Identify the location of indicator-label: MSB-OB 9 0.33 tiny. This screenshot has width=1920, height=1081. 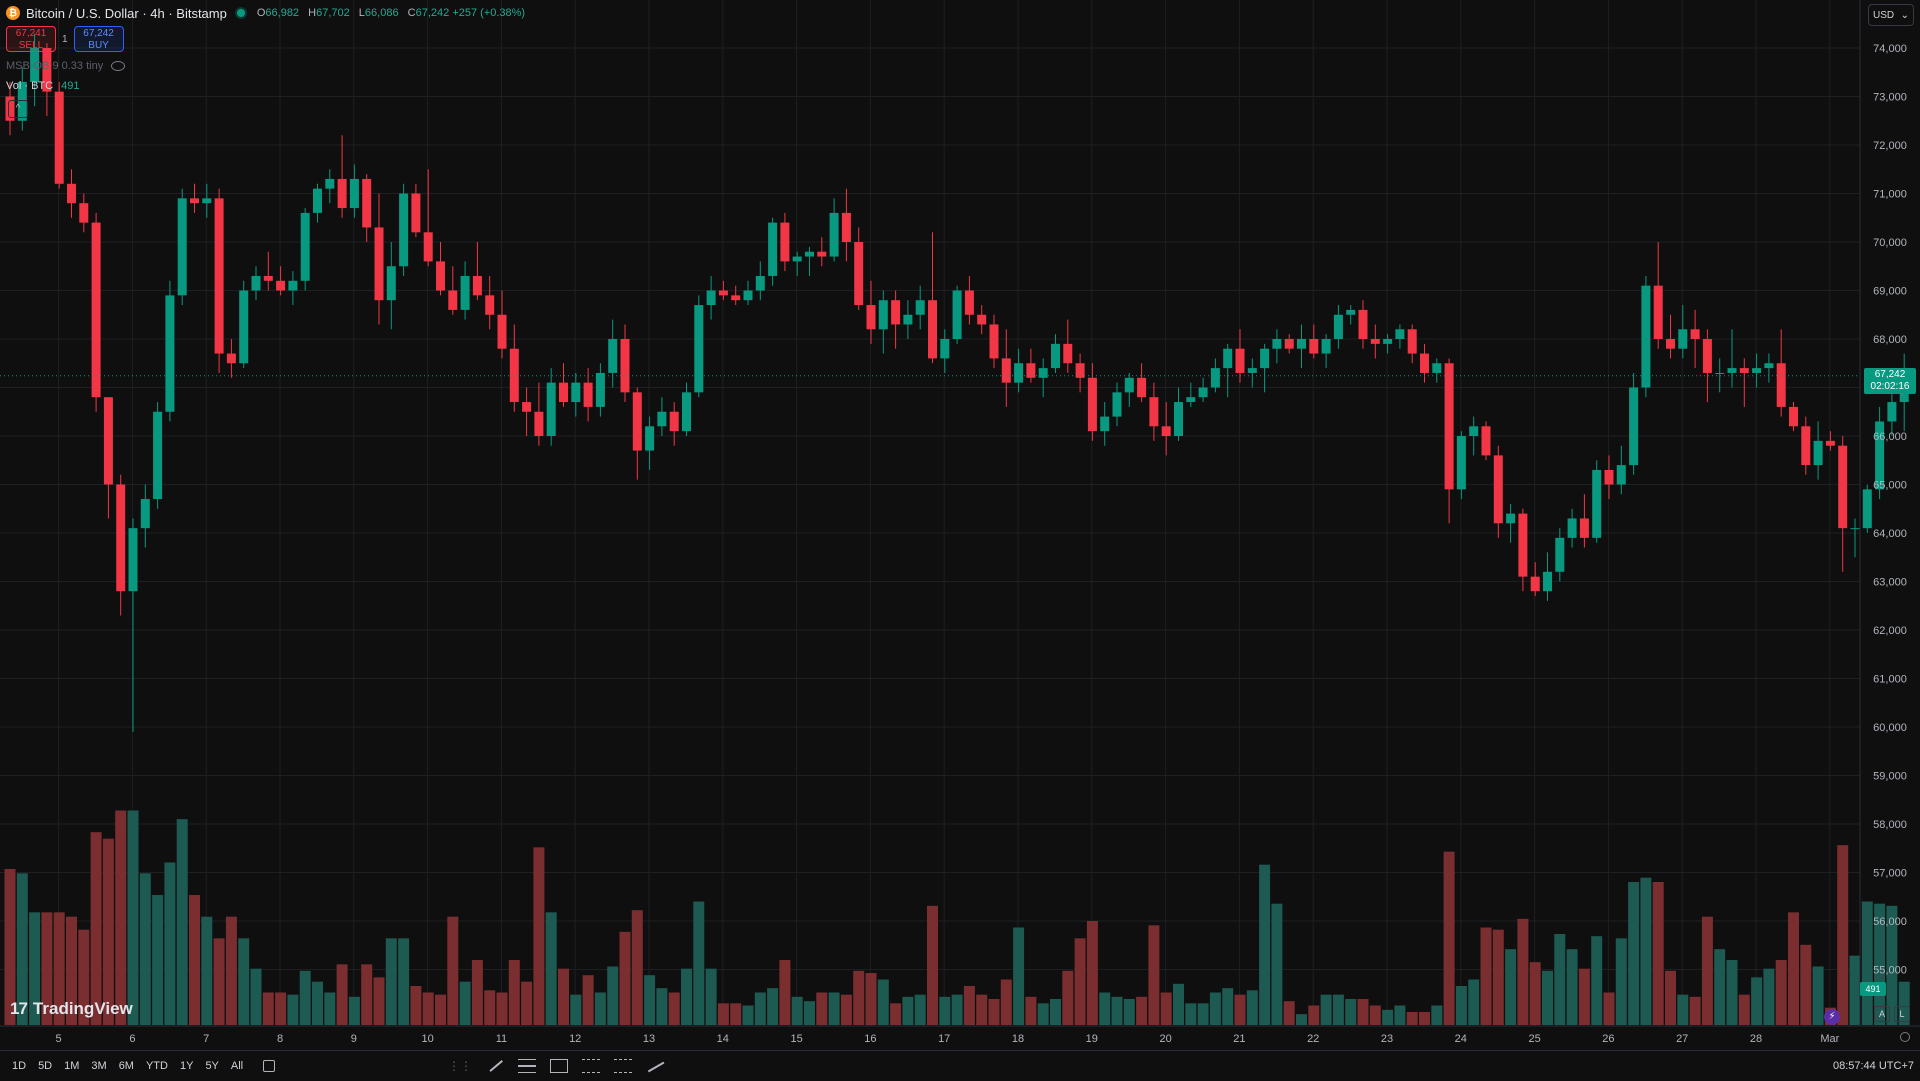
(55, 66).